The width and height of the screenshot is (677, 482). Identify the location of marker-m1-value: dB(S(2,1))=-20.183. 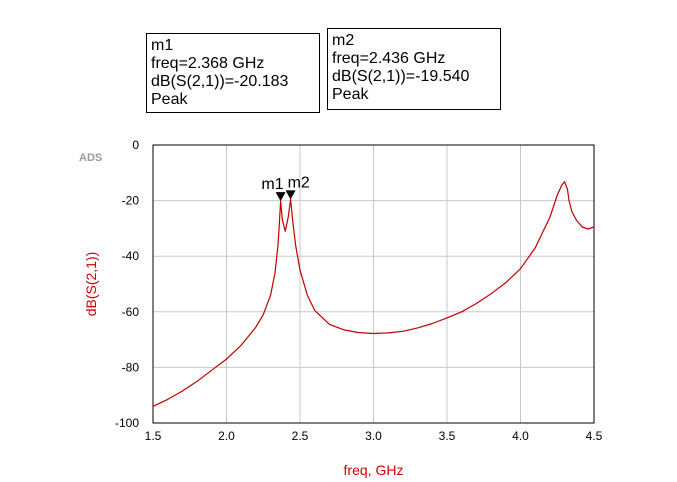
(220, 81).